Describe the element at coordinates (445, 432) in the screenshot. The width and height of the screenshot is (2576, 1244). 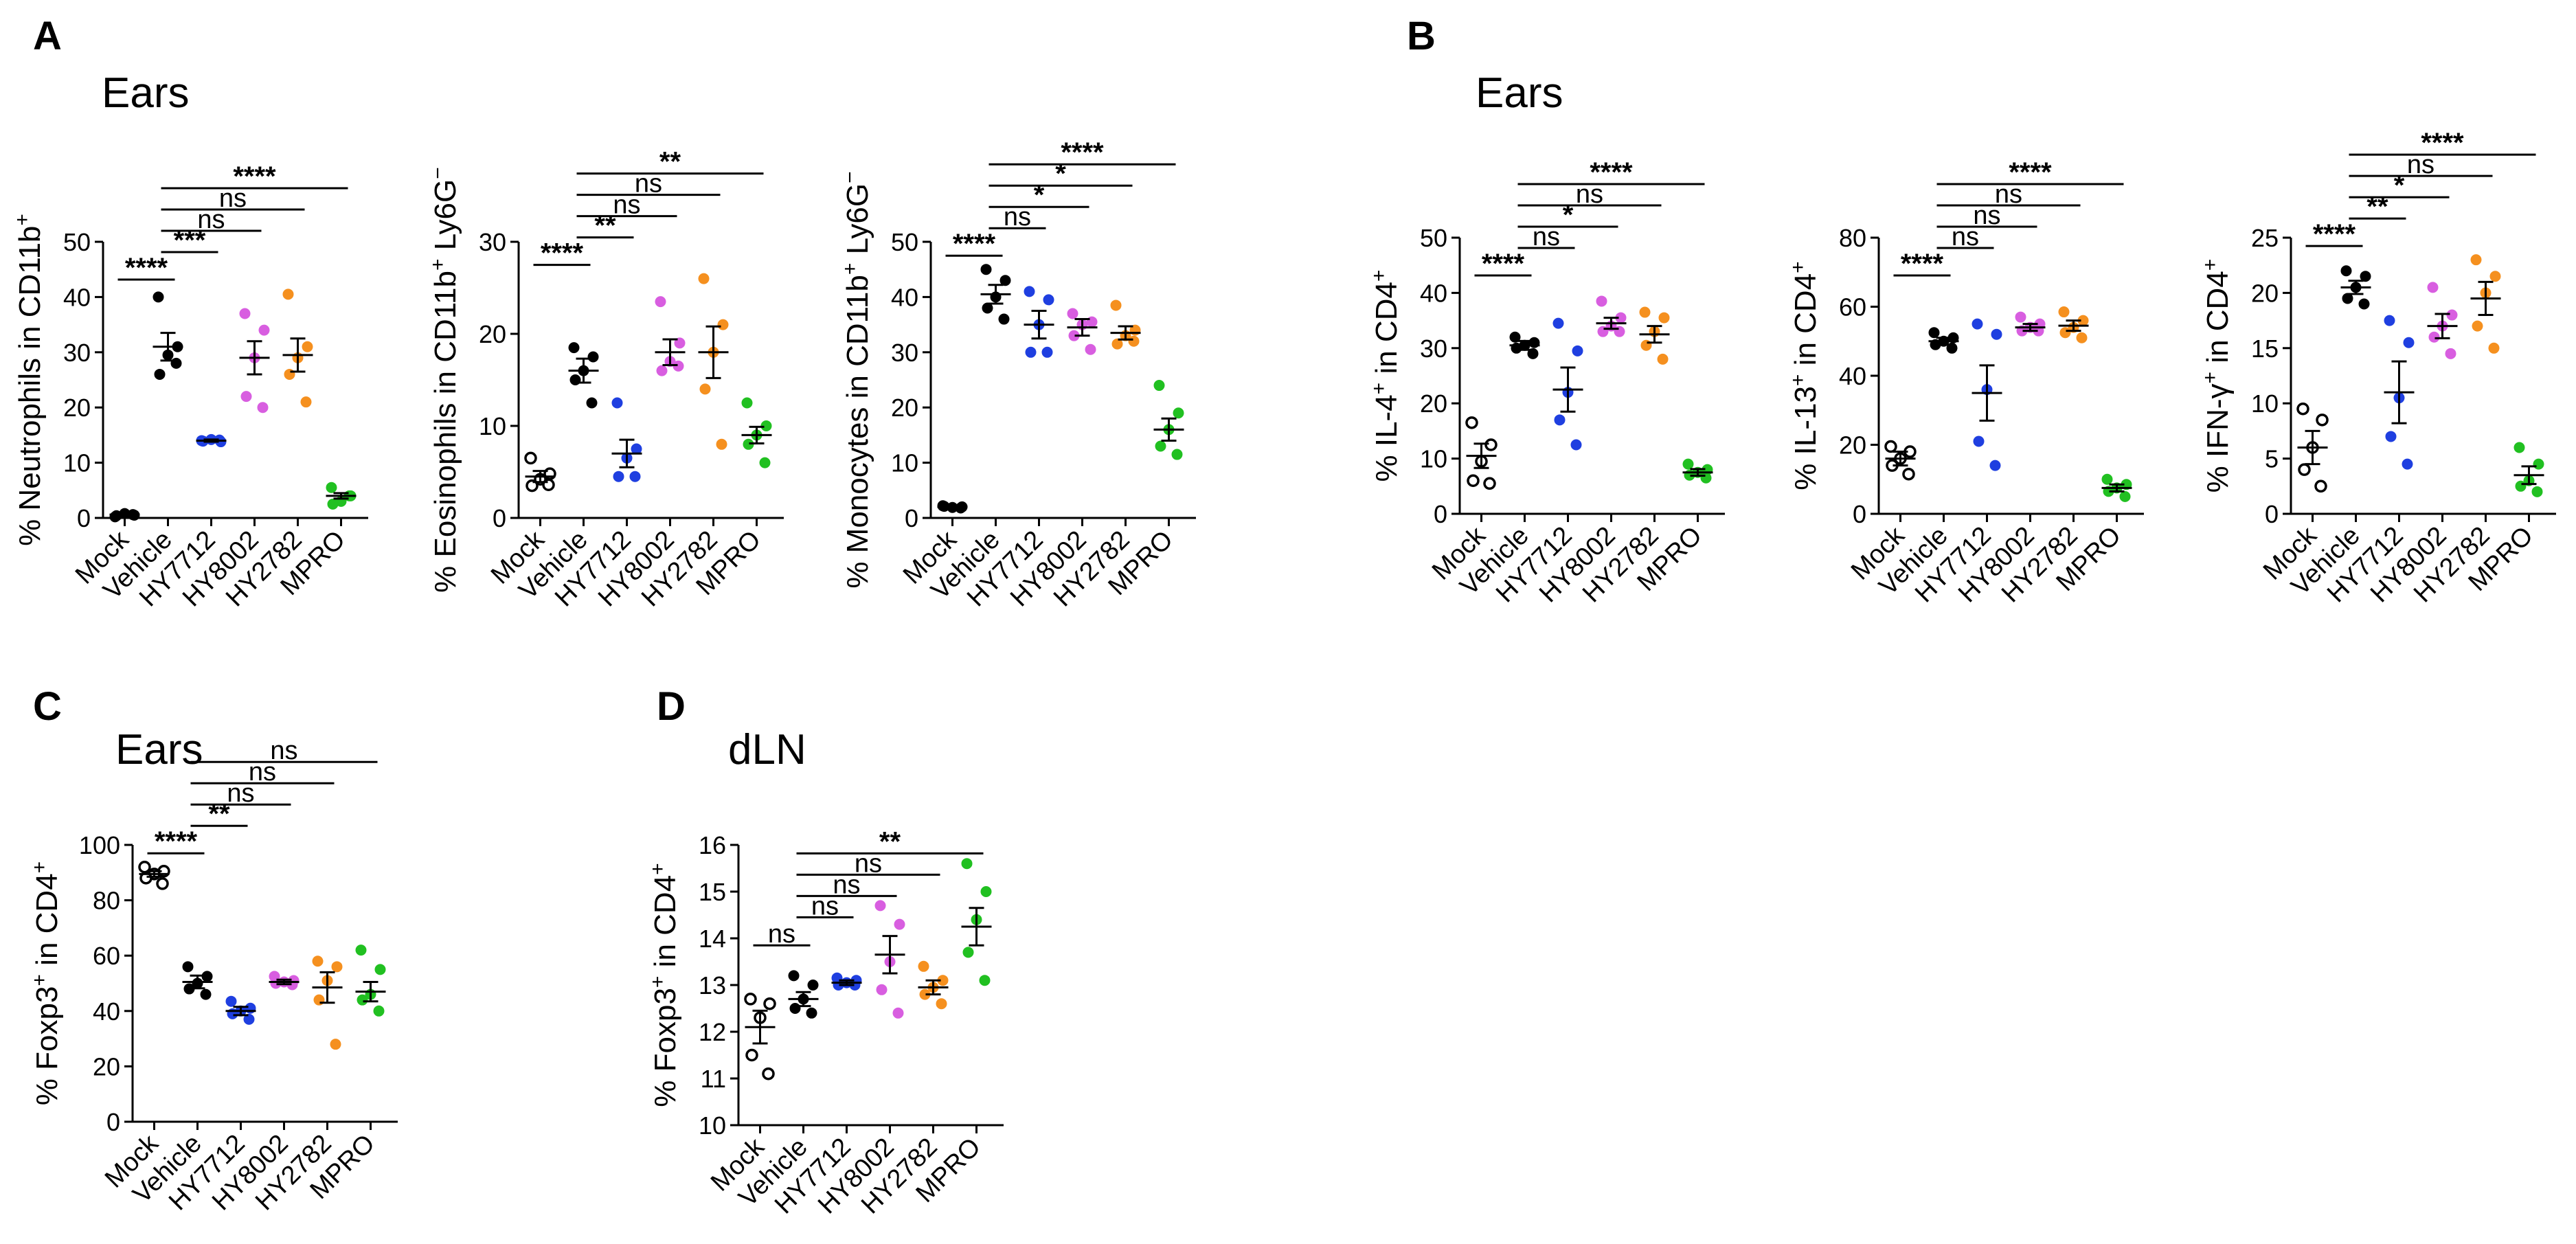
I see `y-axis-label-text: % Eosinophils in CD11b` at that location.